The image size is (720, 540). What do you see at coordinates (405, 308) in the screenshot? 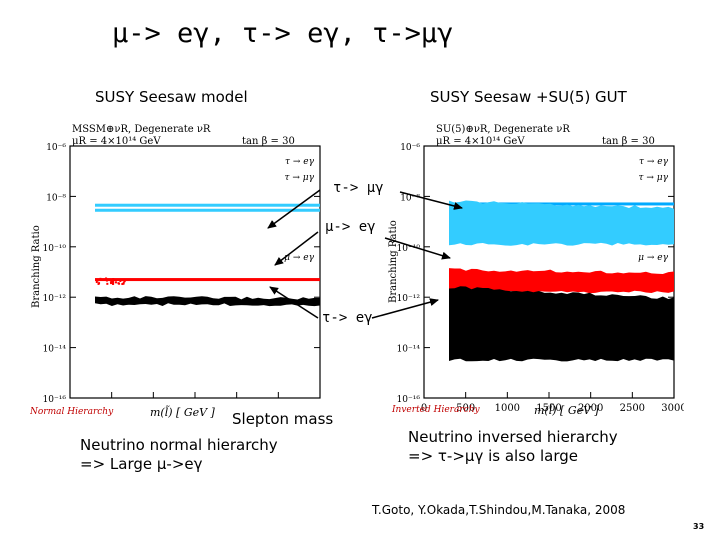
I see `arrow-tau-e-right` at bounding box center [405, 308].